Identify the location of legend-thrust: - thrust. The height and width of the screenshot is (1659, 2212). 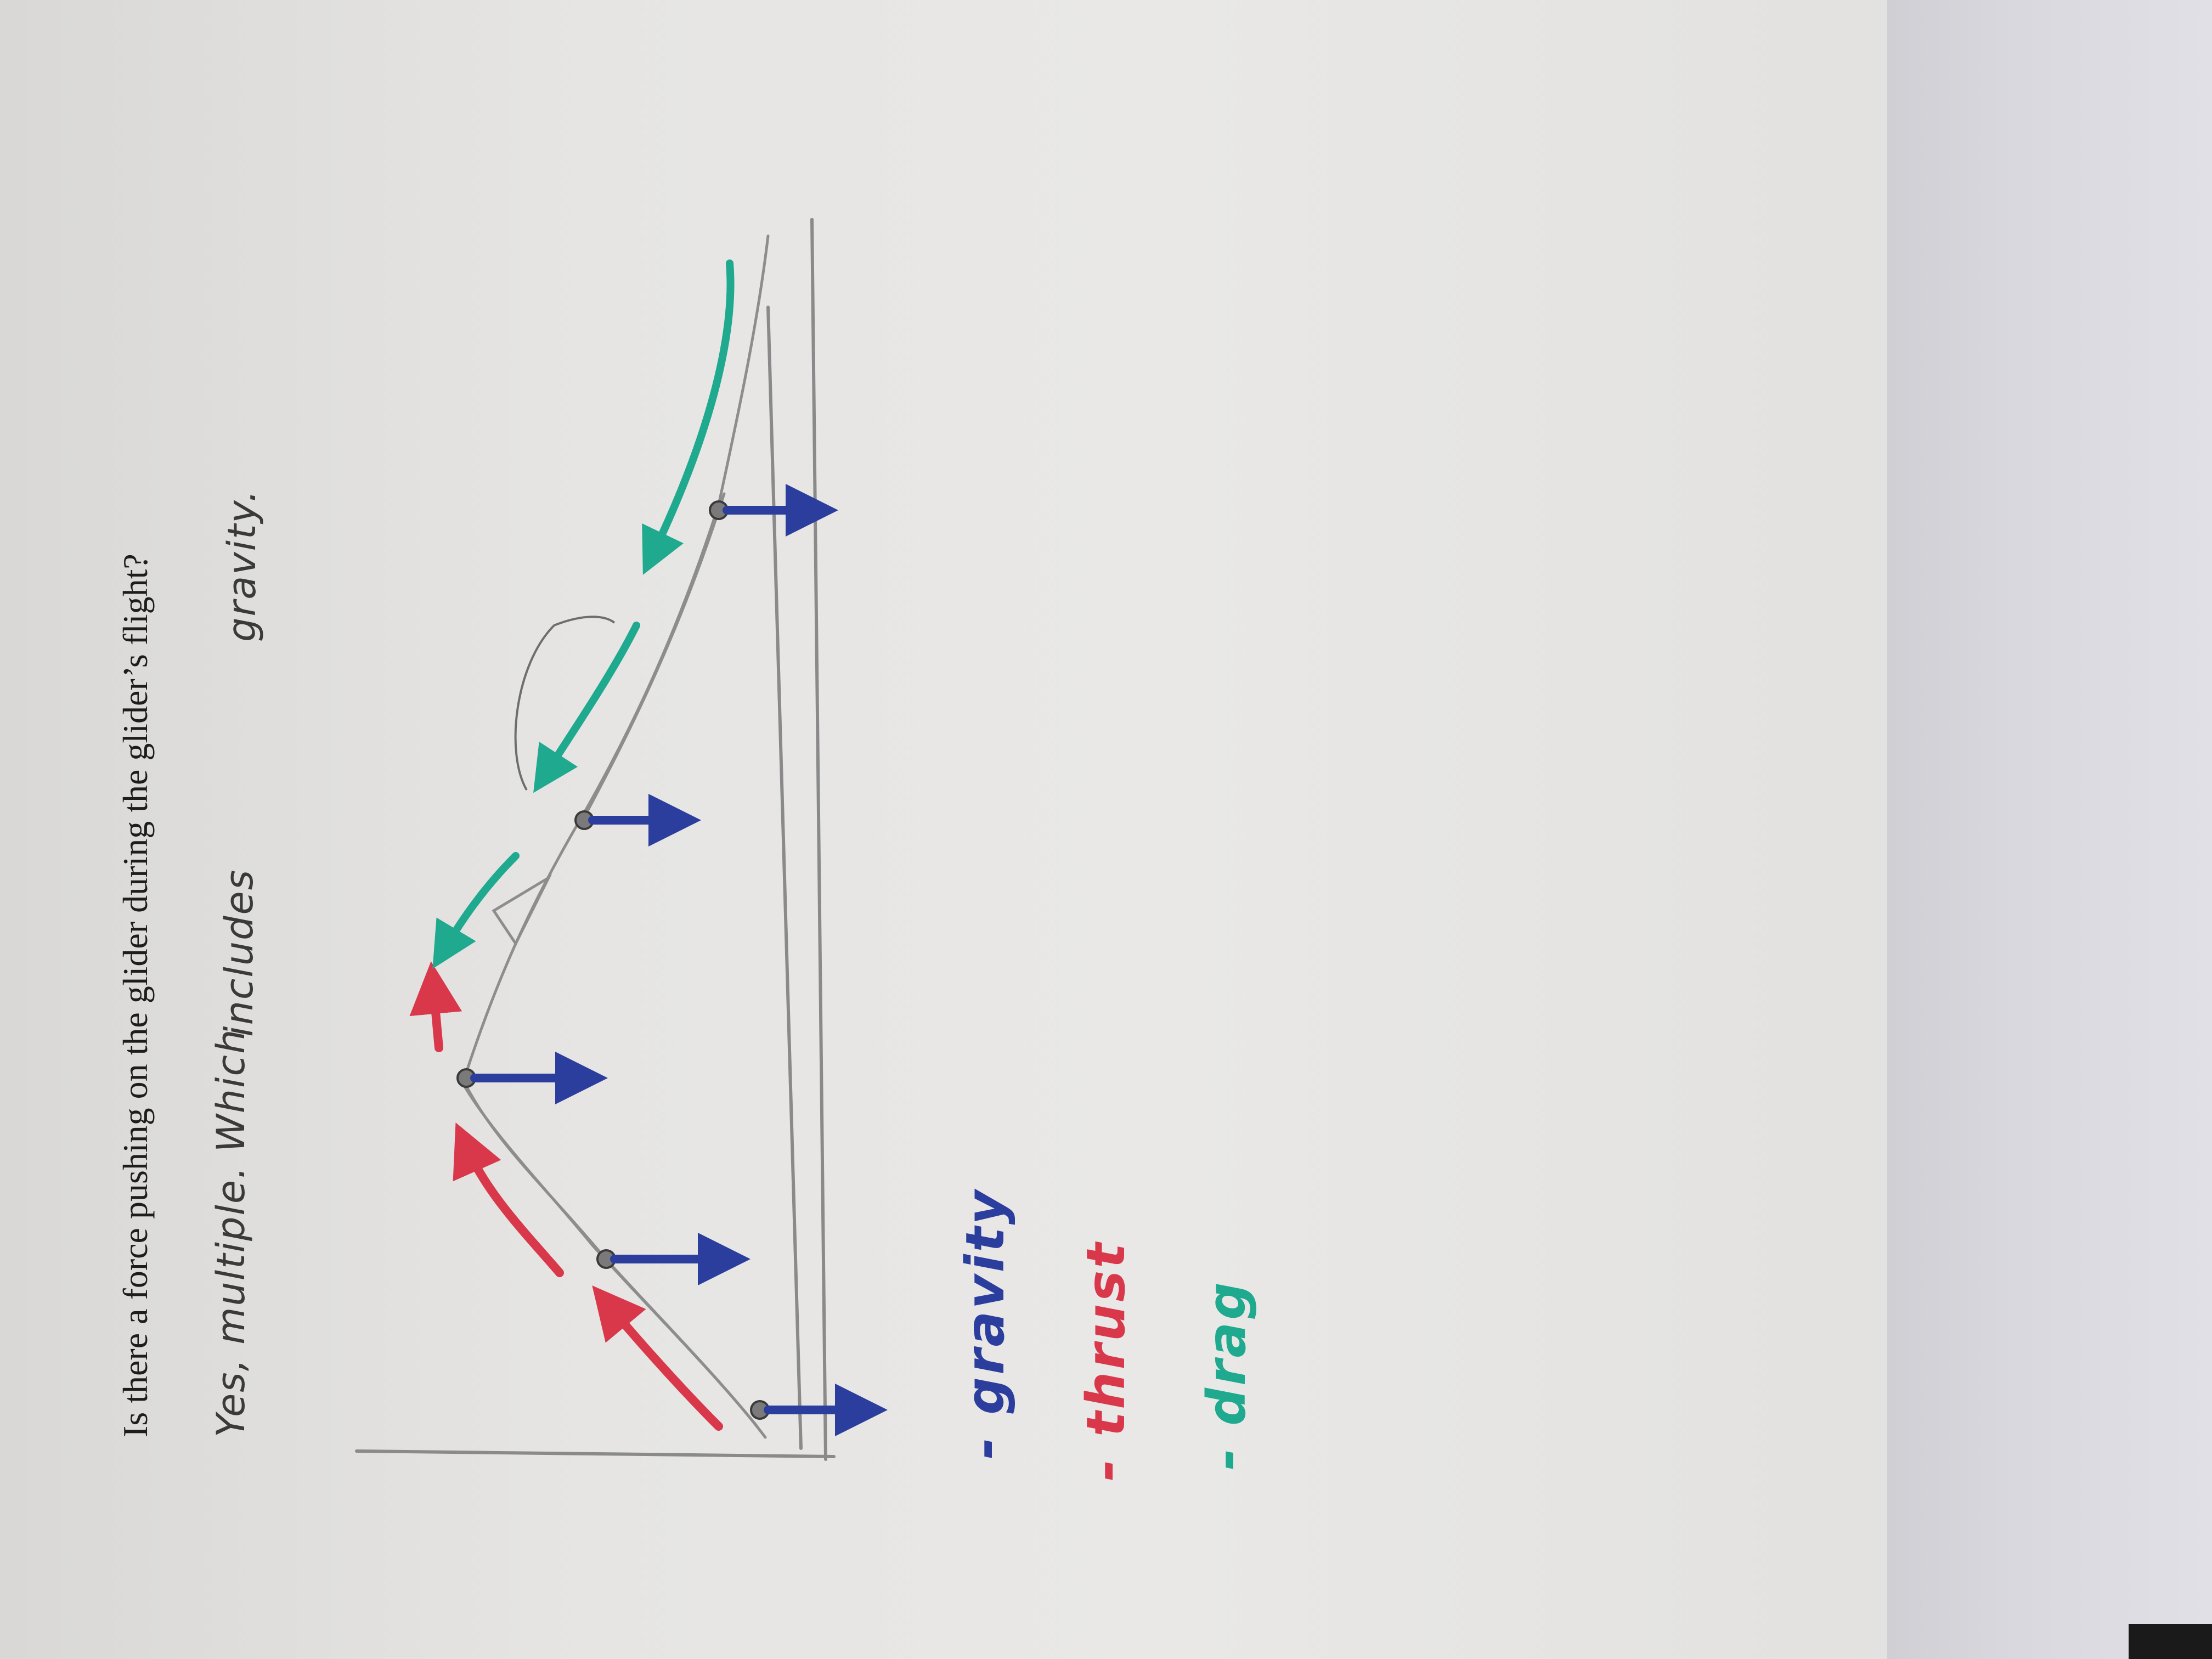
(1106, 1360).